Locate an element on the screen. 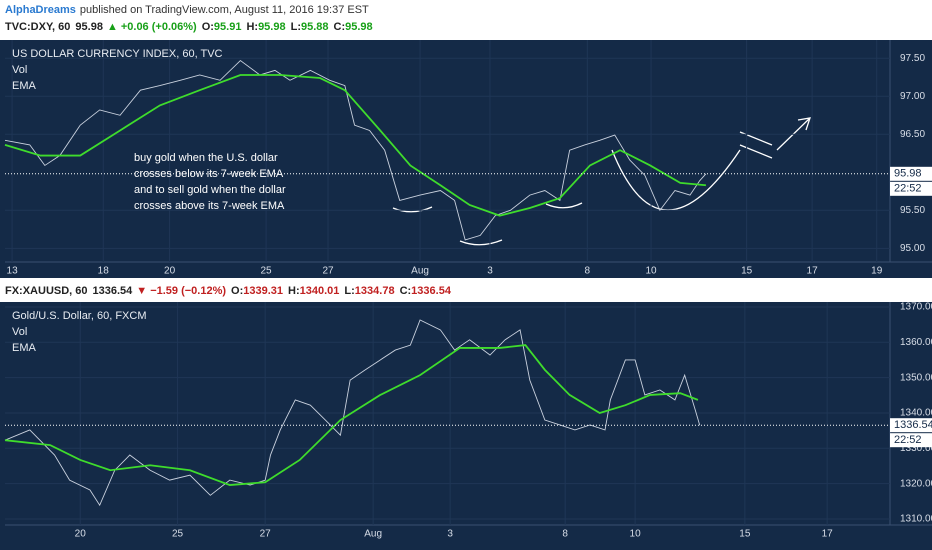 This screenshot has height=550, width=932. panel-title: US DOLLAR CURRENCY INDEX, 60, TVC is located at coordinates (117, 54).